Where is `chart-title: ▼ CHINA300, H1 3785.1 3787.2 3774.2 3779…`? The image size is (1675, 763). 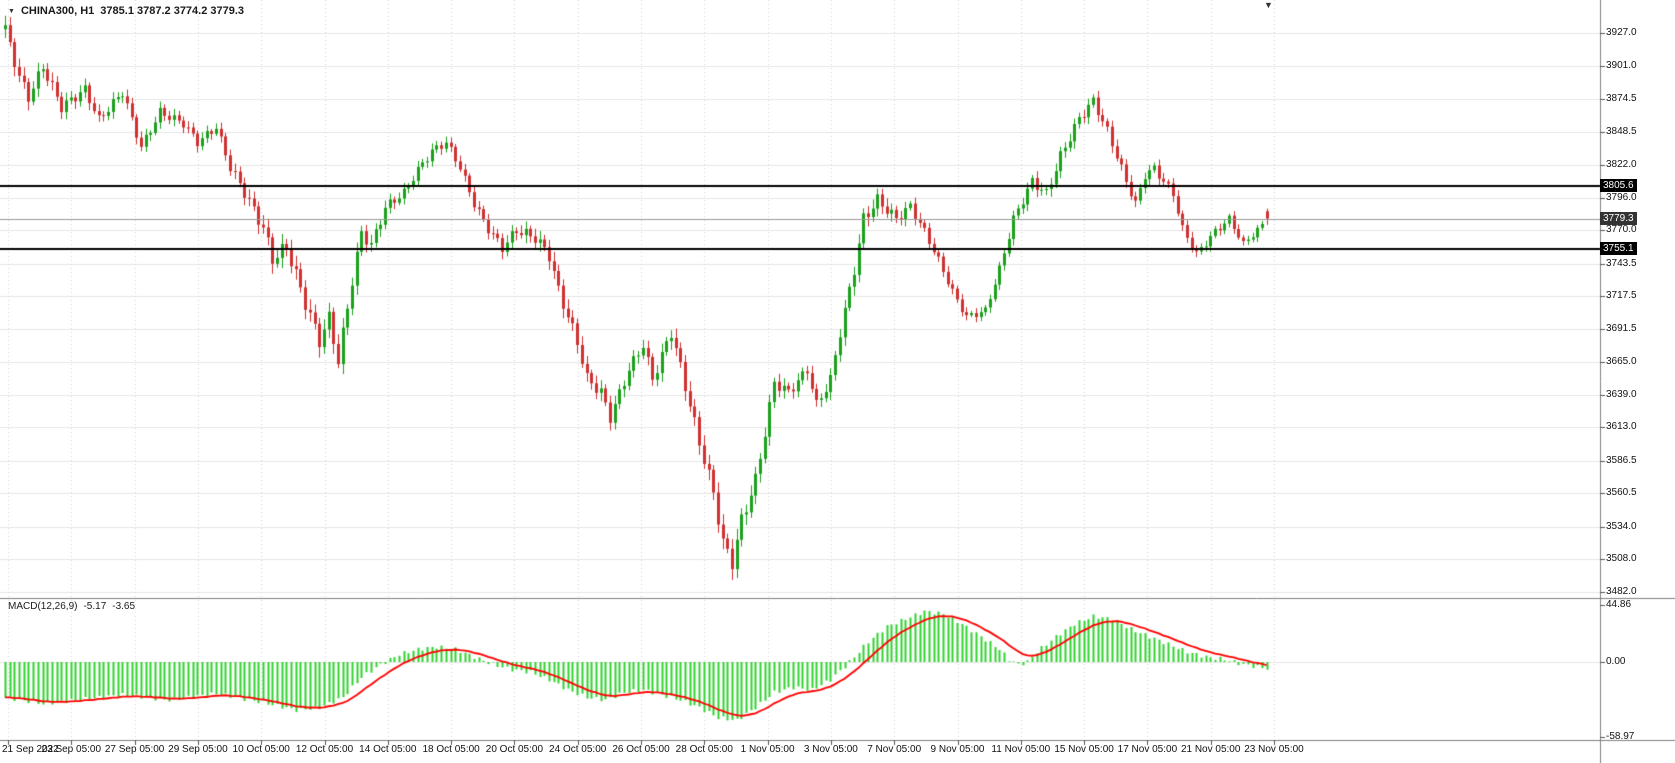
chart-title: ▼ CHINA300, H1 3785.1 3787.2 3774.2 3779… is located at coordinates (126, 11).